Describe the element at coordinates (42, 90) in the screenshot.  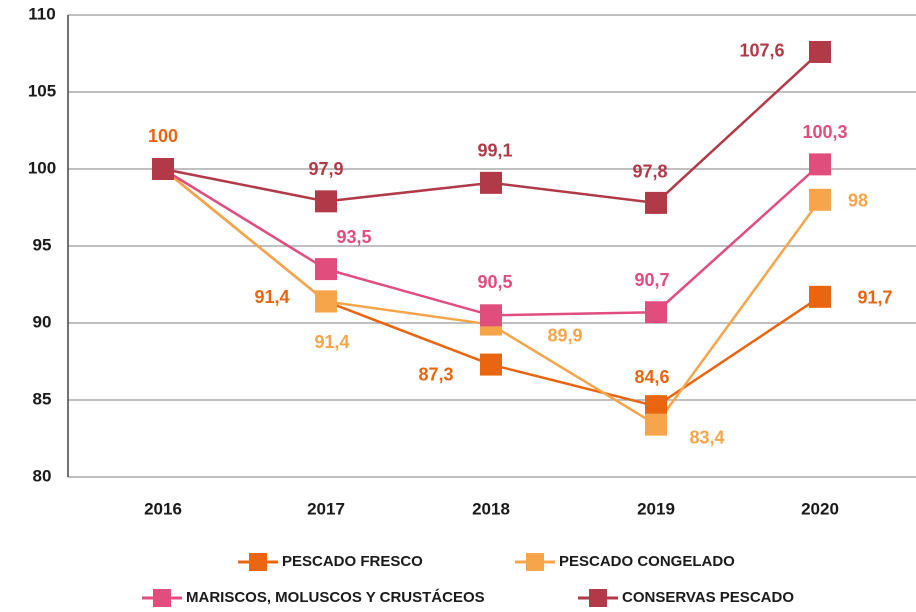
I see `y-tick-label: 105` at that location.